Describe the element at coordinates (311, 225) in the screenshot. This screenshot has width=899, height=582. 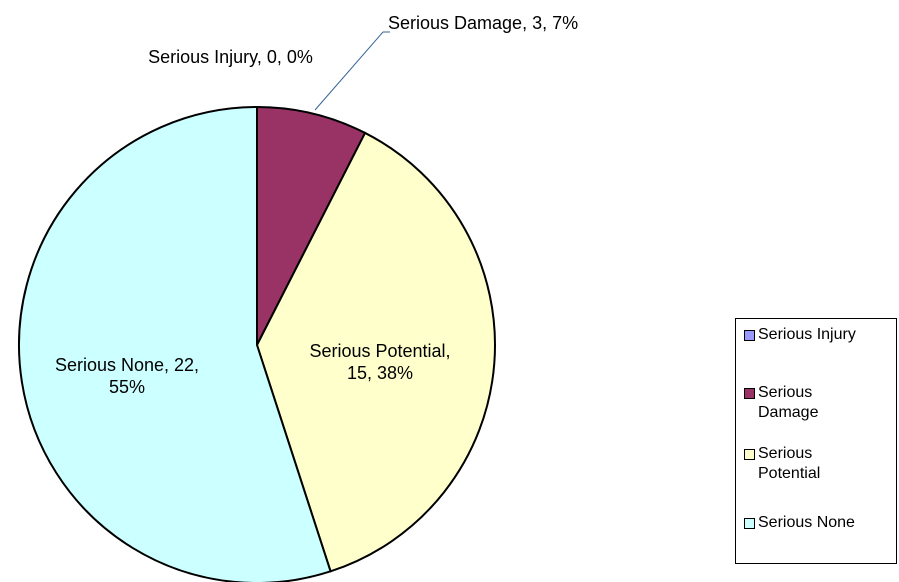
I see `pie-slice` at that location.